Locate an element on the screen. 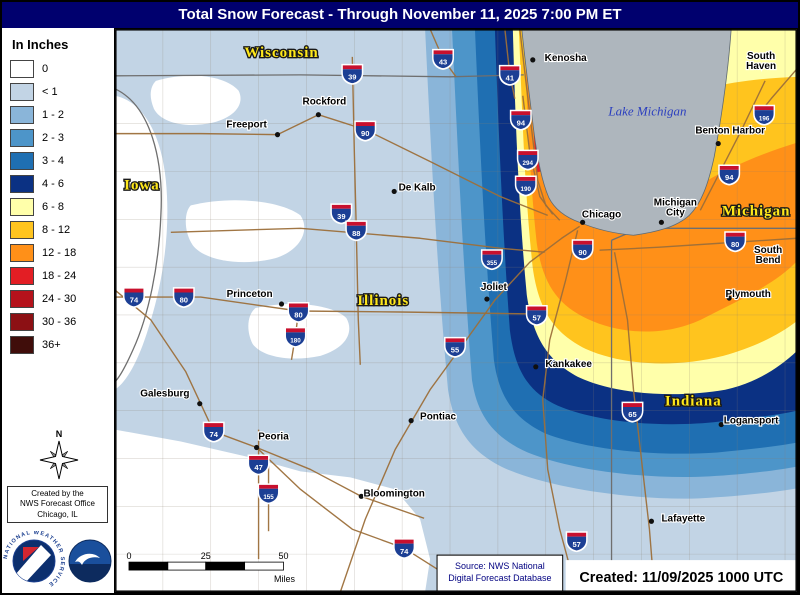 Image resolution: width=800 pixels, height=595 pixels. scale-bar: 0 25 50 Miles is located at coordinates (210, 567).